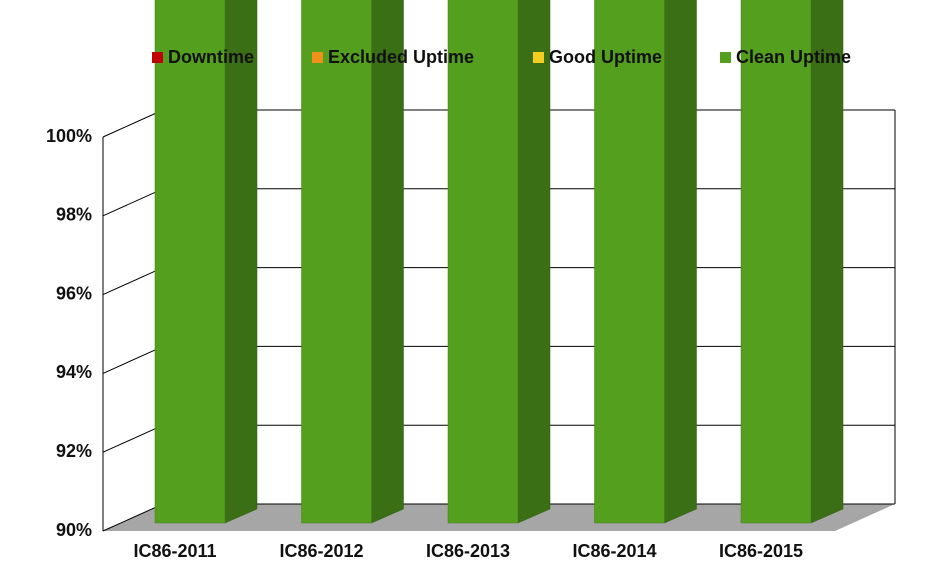 This screenshot has width=938, height=582. Describe the element at coordinates (468, 551) in the screenshot. I see `x-tick-label: IC86-2013` at that location.